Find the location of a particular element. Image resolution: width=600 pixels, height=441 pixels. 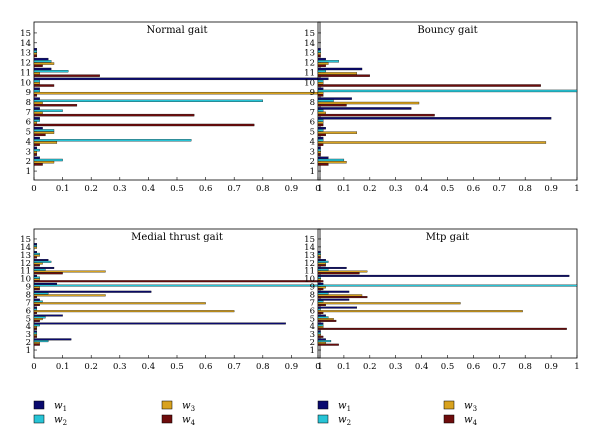

y-tick-label: 10 is located at coordinates (25, 280).